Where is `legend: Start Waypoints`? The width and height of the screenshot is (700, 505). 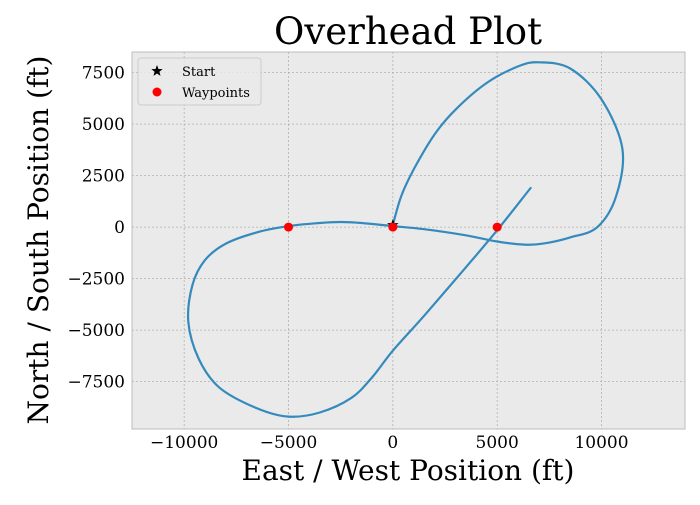 legend: Start Waypoints is located at coordinates (199, 81).